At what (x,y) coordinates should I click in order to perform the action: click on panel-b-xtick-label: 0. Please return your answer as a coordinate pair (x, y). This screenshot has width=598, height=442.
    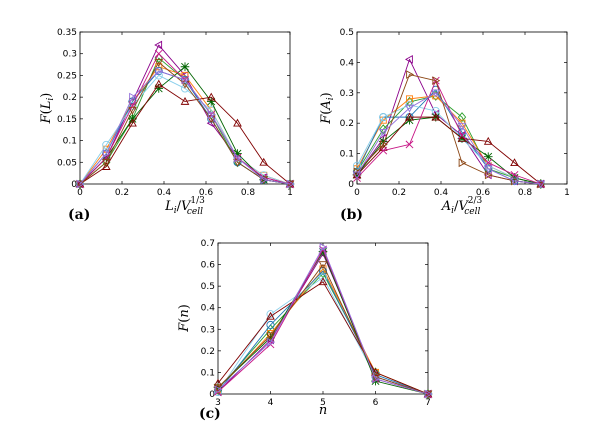
    Looking at the image, I should click on (357, 193).